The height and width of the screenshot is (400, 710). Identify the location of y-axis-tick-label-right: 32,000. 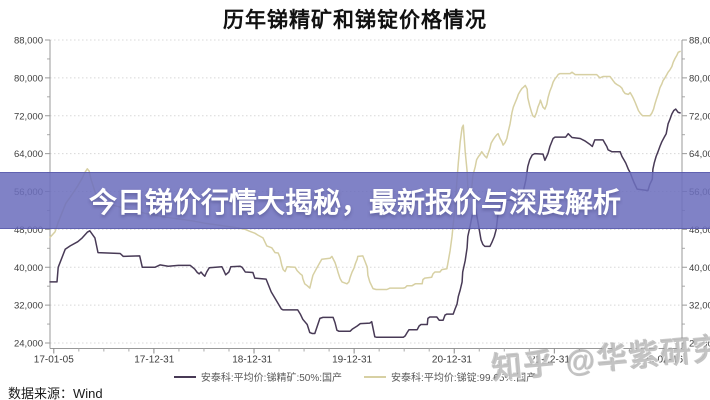
(699, 306).